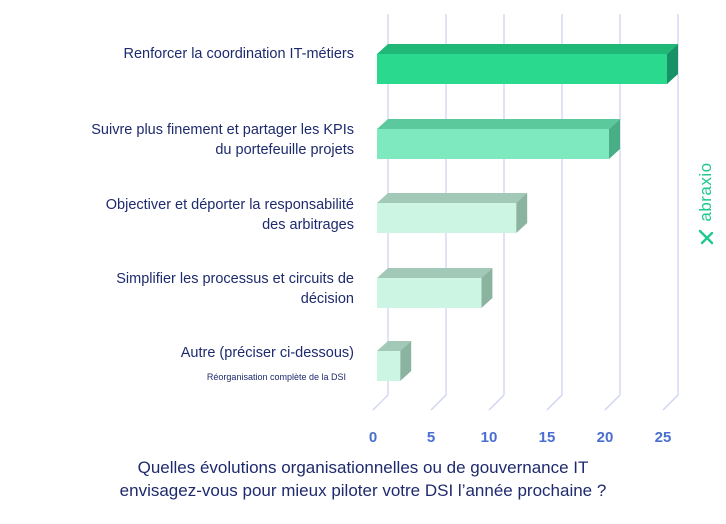 This screenshot has width=726, height=524. What do you see at coordinates (276, 377) in the screenshot?
I see `other-annotation: Réorganisation complète de la DSI` at bounding box center [276, 377].